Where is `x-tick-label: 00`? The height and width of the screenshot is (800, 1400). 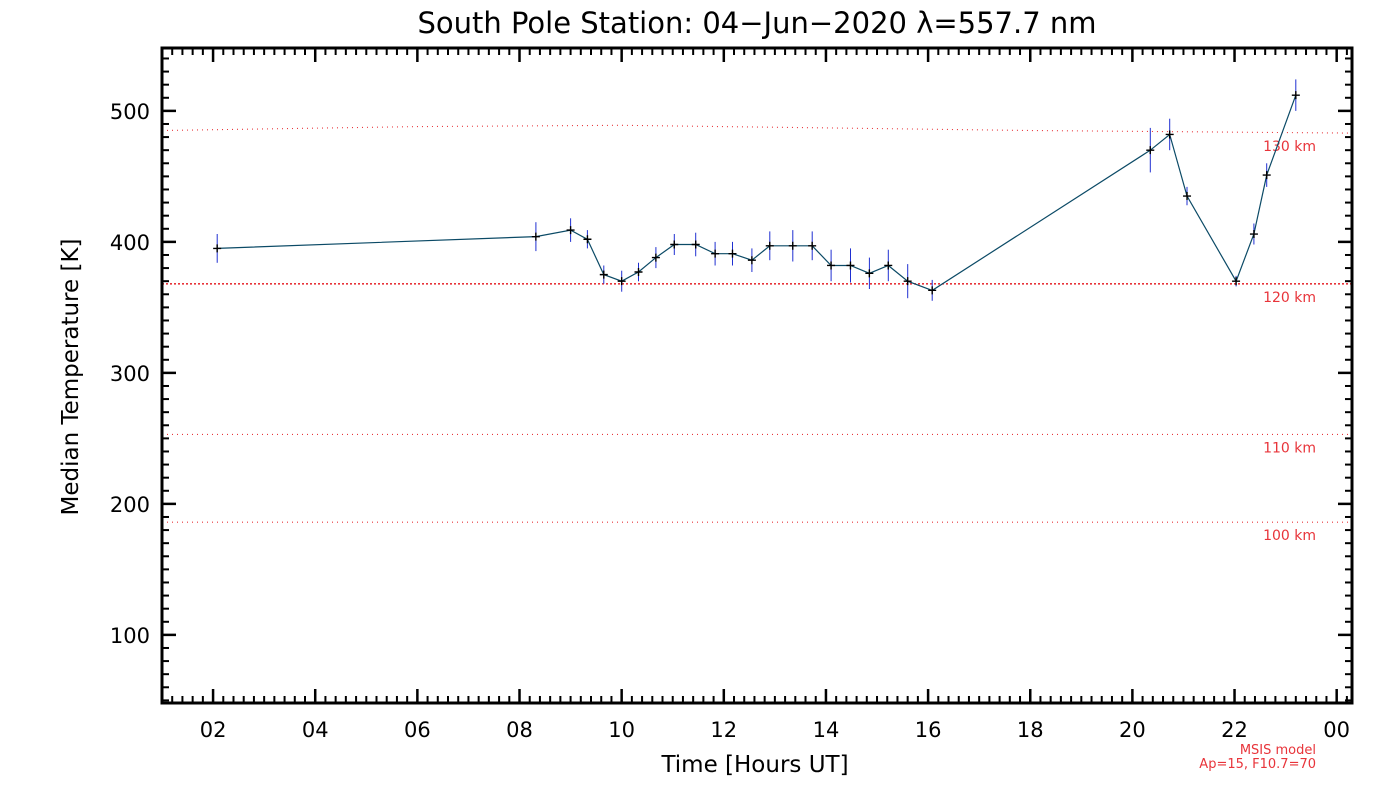
x-tick-label: 00 is located at coordinates (1336, 730).